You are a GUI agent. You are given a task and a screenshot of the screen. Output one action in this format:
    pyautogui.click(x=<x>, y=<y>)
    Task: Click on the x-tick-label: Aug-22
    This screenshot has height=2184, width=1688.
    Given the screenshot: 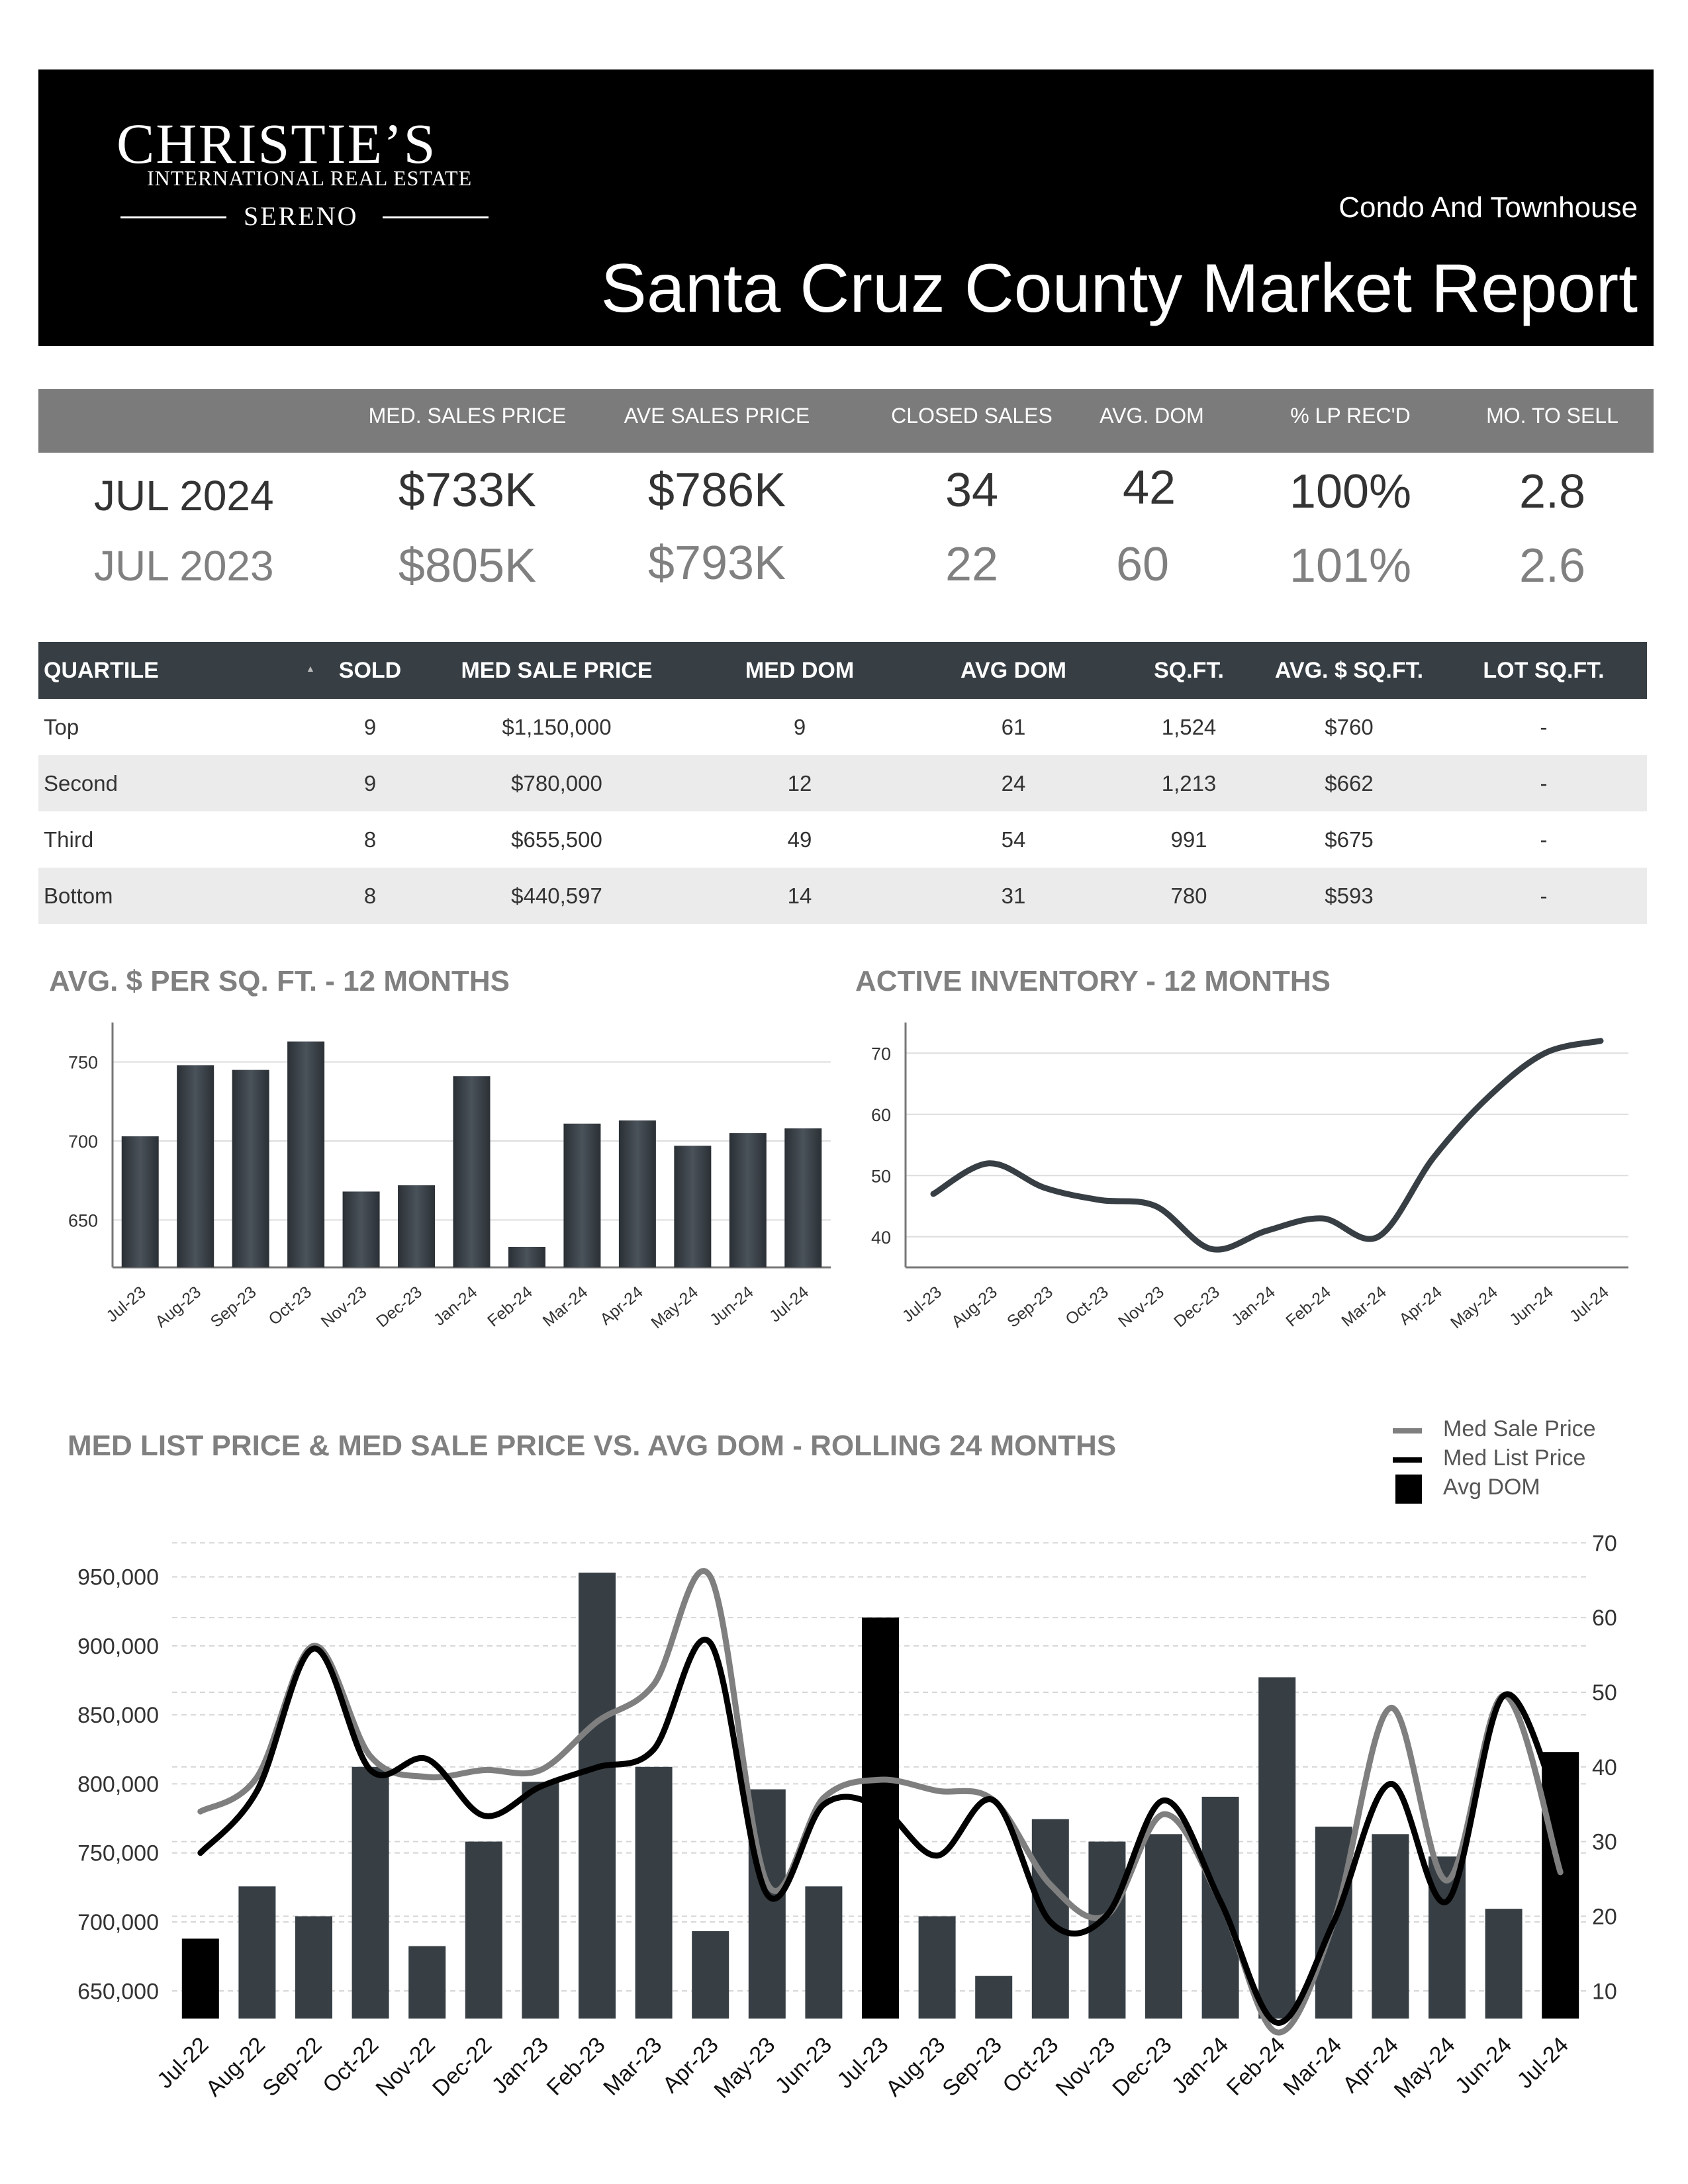 What is the action you would take?
    pyautogui.click(x=235, y=2067)
    